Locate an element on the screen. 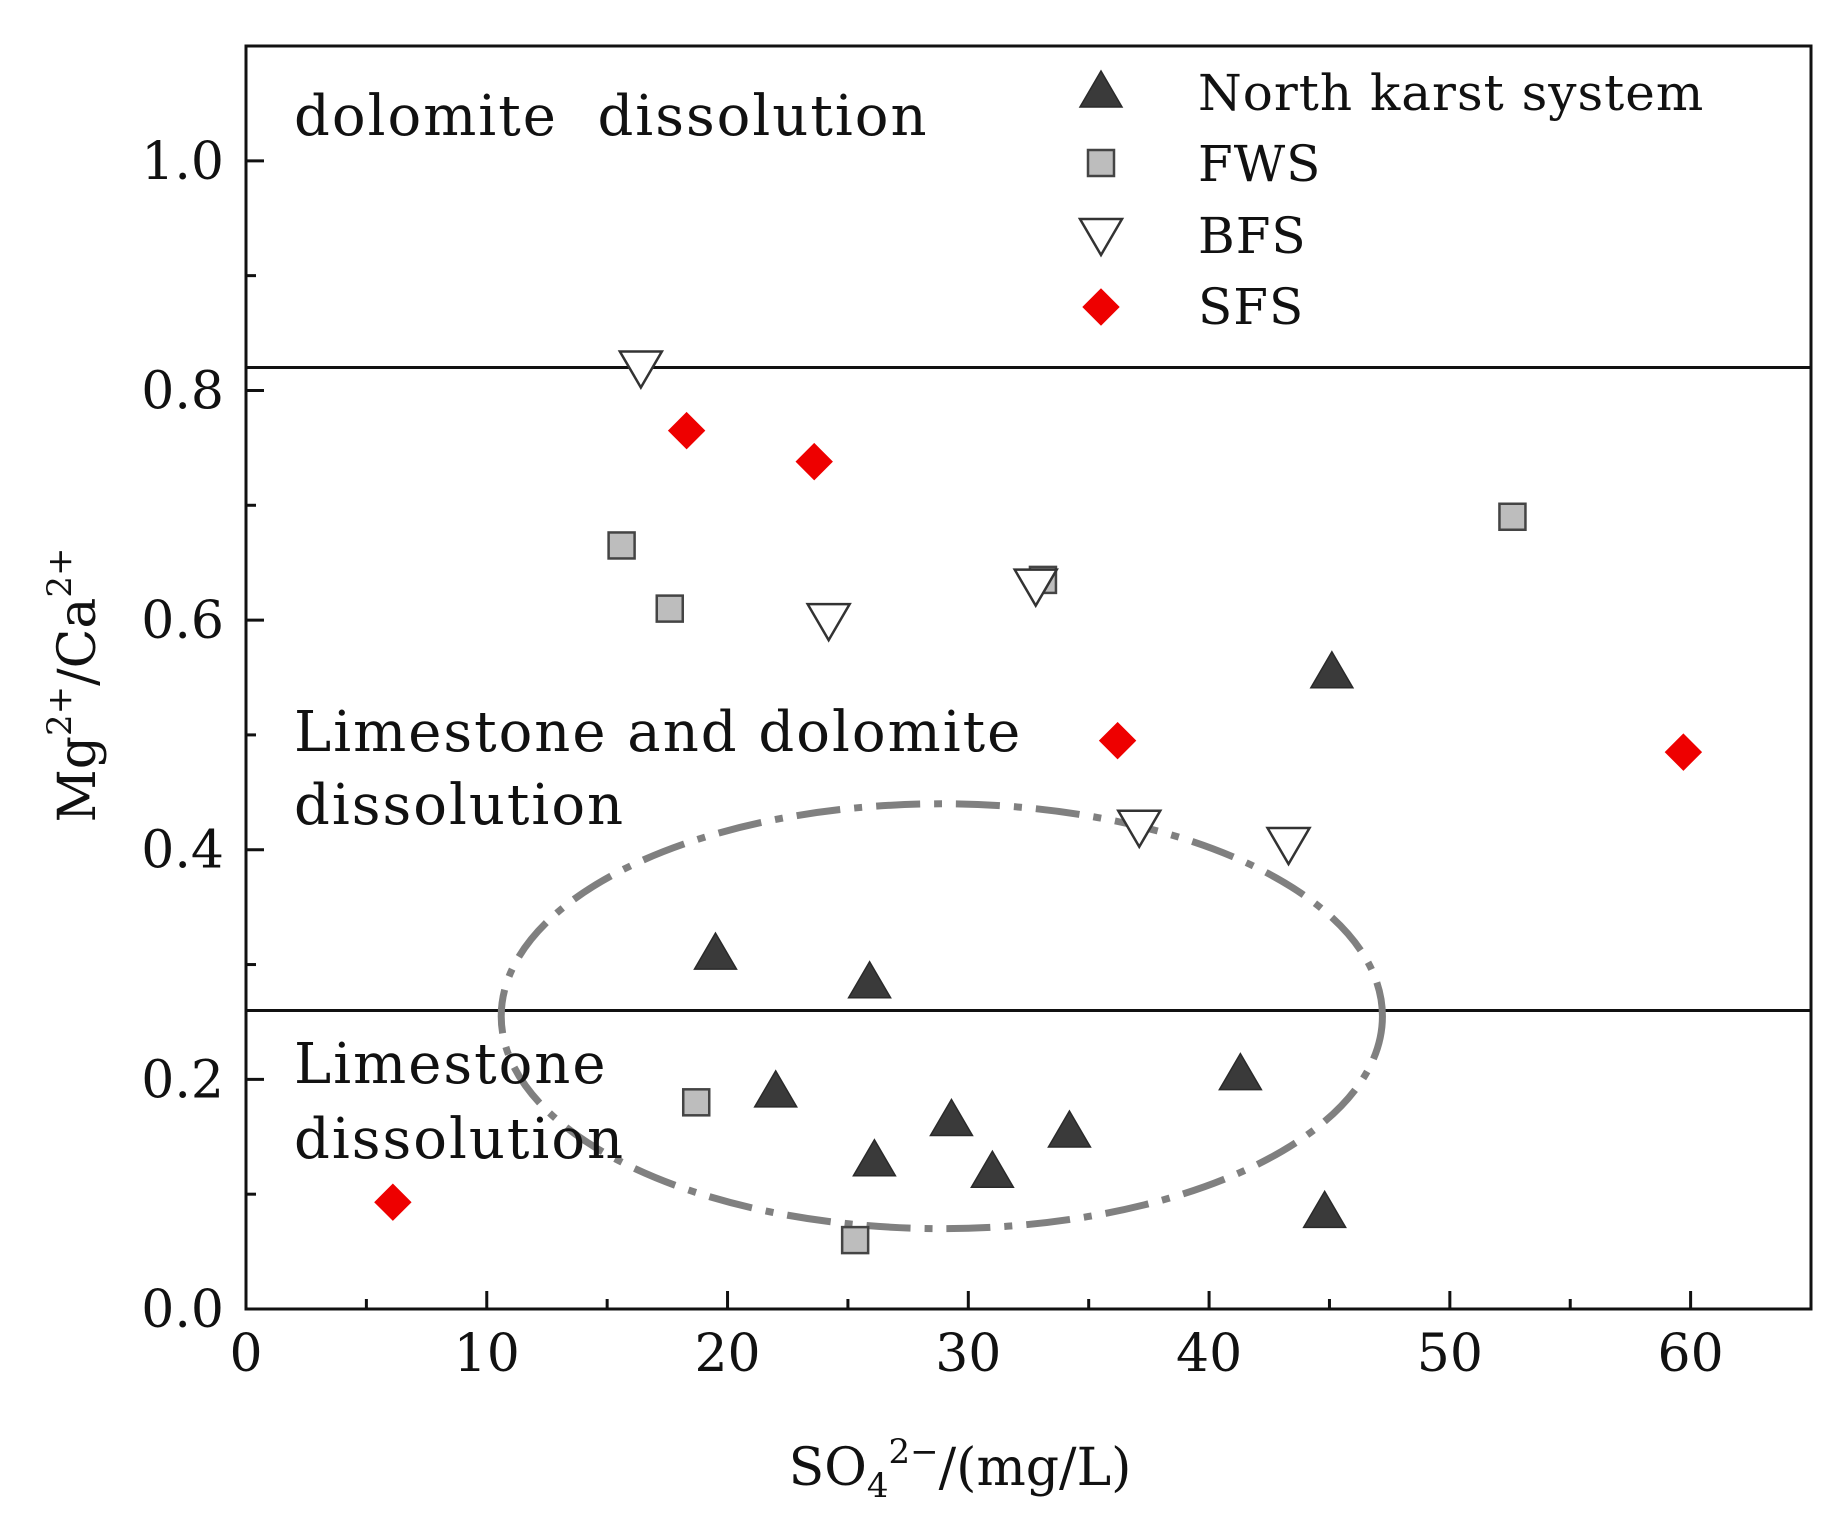 The height and width of the screenshot is (1527, 1842). grouping-ellipse is located at coordinates (941, 1016).